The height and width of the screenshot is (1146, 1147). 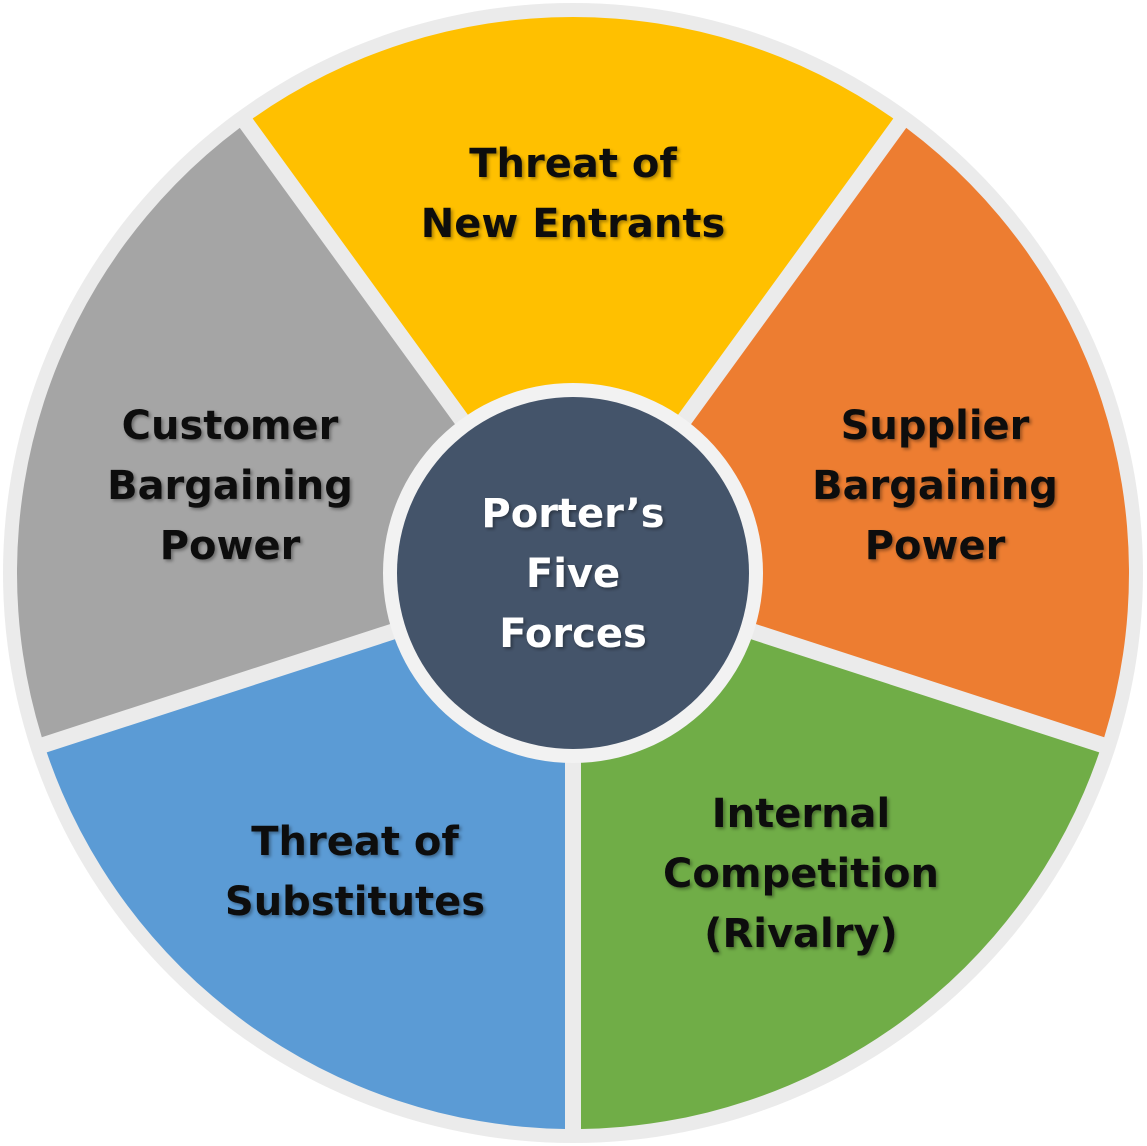 I want to click on center-hub, so click(x=573, y=573).